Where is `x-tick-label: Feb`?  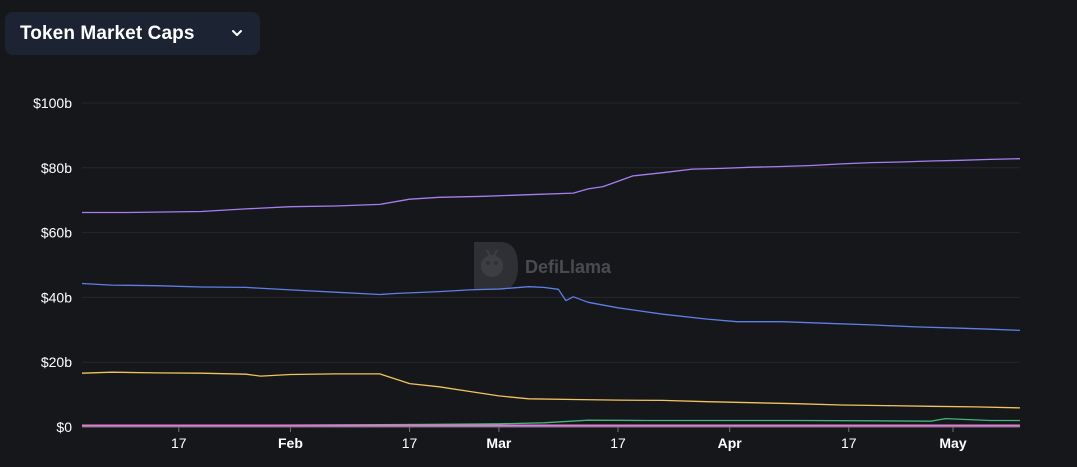
x-tick-label: Feb is located at coordinates (290, 443).